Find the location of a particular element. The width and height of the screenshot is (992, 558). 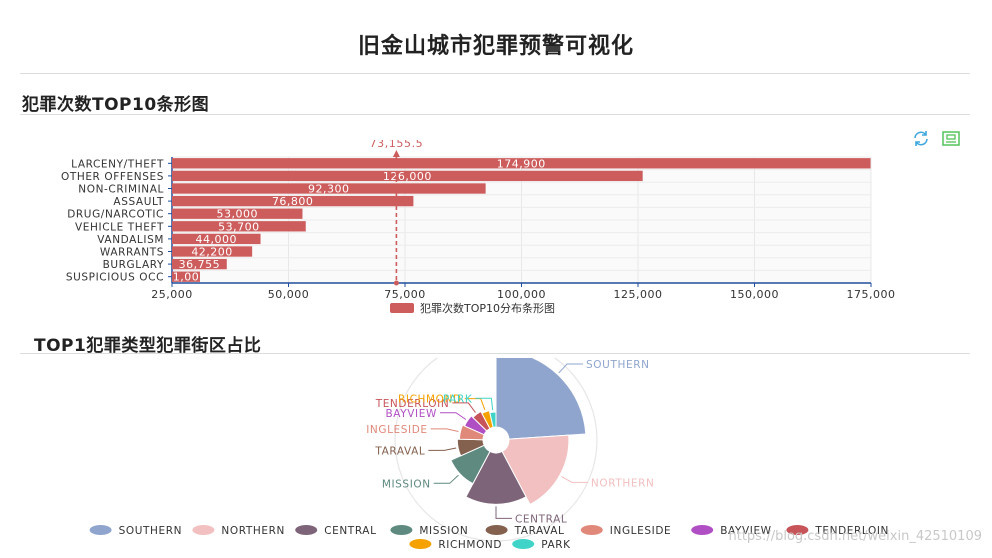

slice-northern is located at coordinates (535, 470).